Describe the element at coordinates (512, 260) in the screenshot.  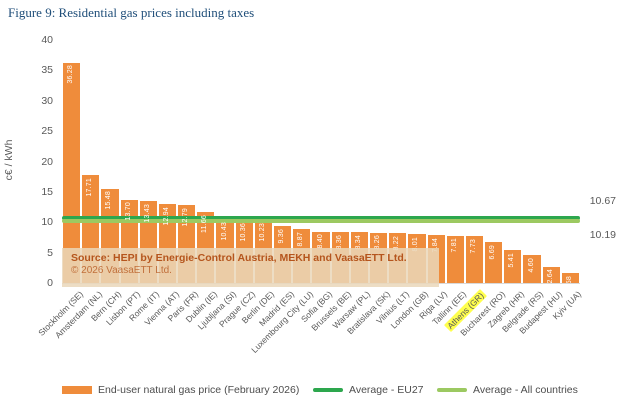
I see `bar-value-label: 5.41` at that location.